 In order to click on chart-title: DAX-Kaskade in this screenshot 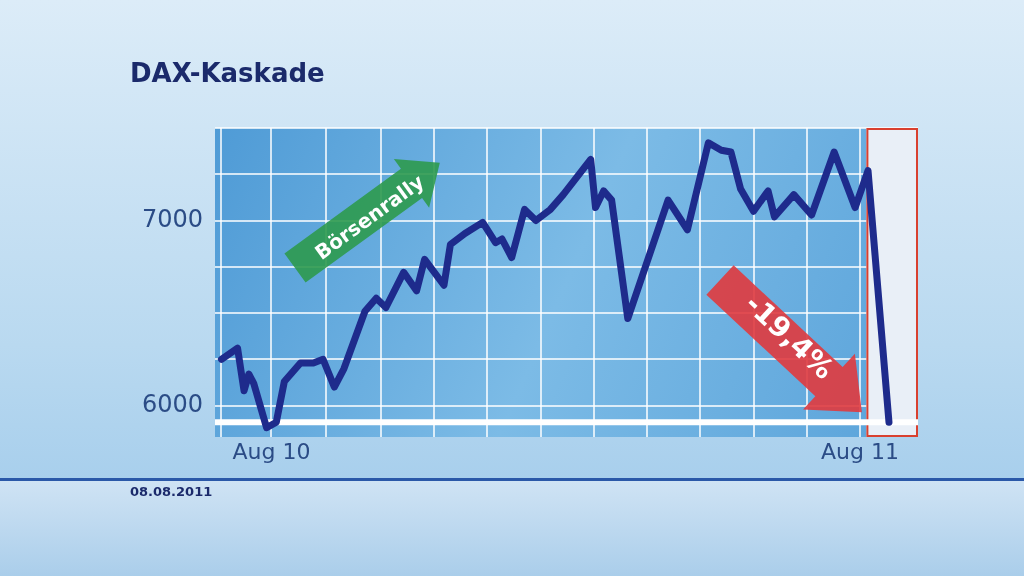, I will do `click(227, 73)`.